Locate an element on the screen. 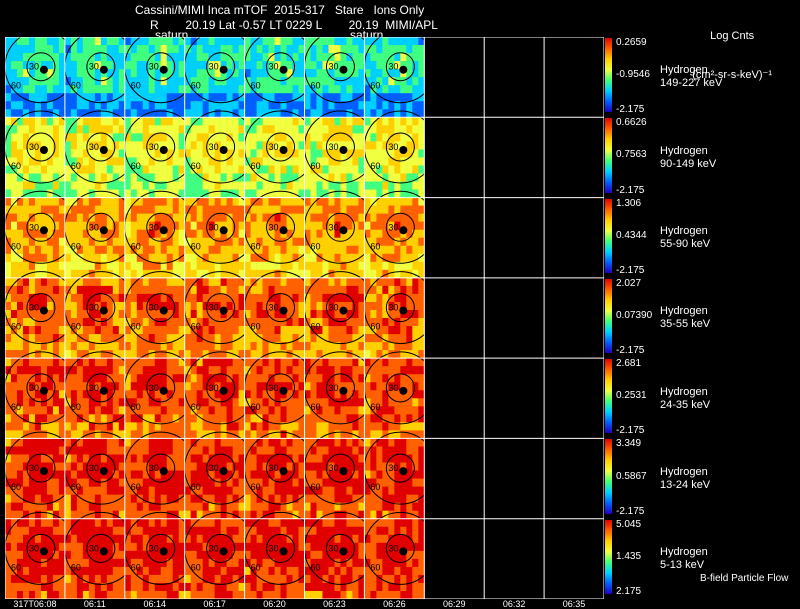 This screenshot has height=609, width=800. colorbar-row: 2.681 0.2531 -2.175 Hydrogen 24-35 keV is located at coordinates (702, 397).